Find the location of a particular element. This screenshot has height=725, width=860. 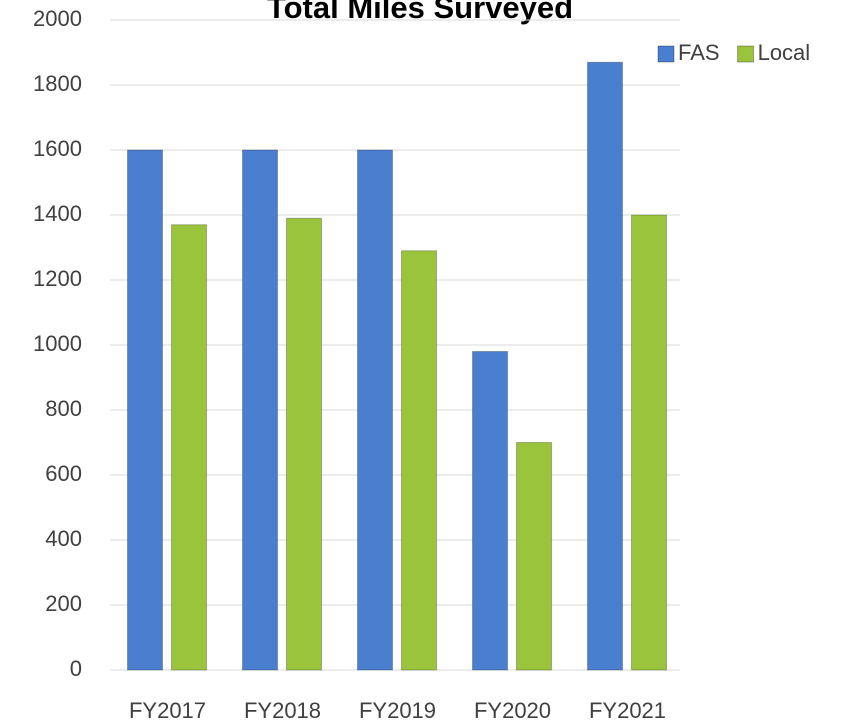

y-tick-label: 600 is located at coordinates (63, 473).